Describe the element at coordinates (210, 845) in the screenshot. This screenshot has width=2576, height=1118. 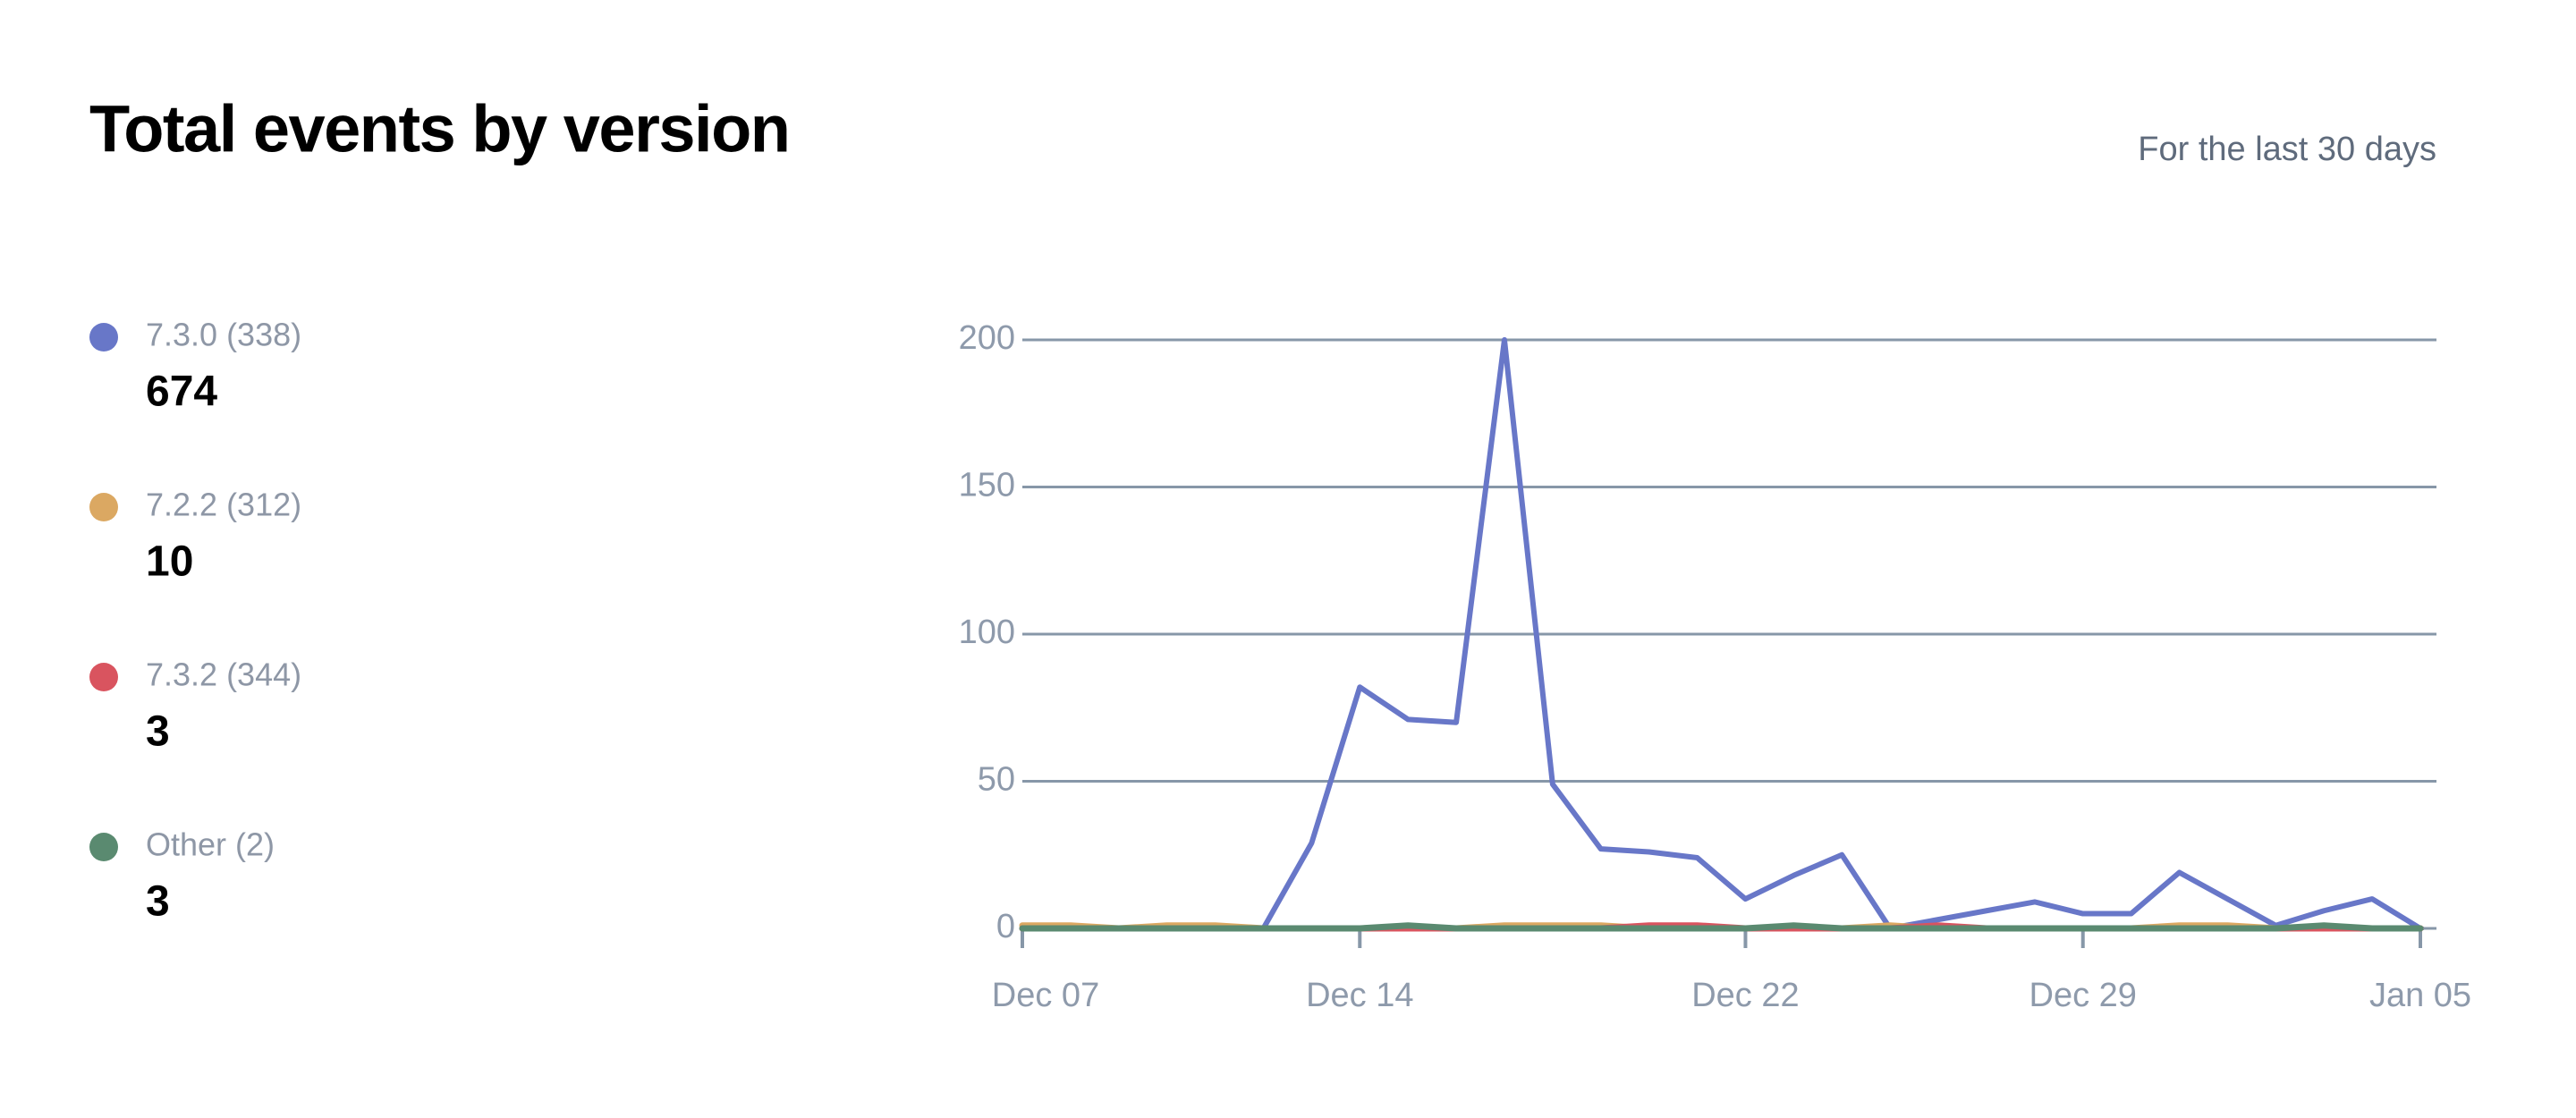
I see `legend-name: Other (2)` at that location.